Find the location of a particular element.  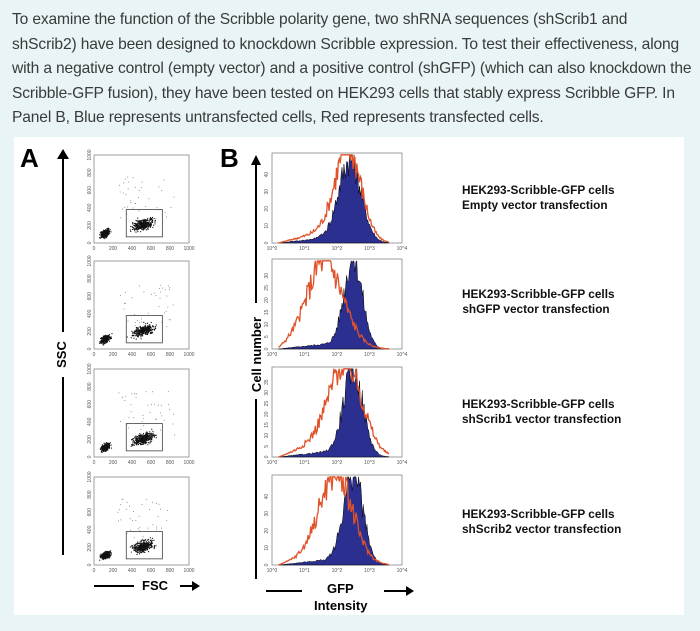

fsc-arrow-icon is located at coordinates (190, 586).